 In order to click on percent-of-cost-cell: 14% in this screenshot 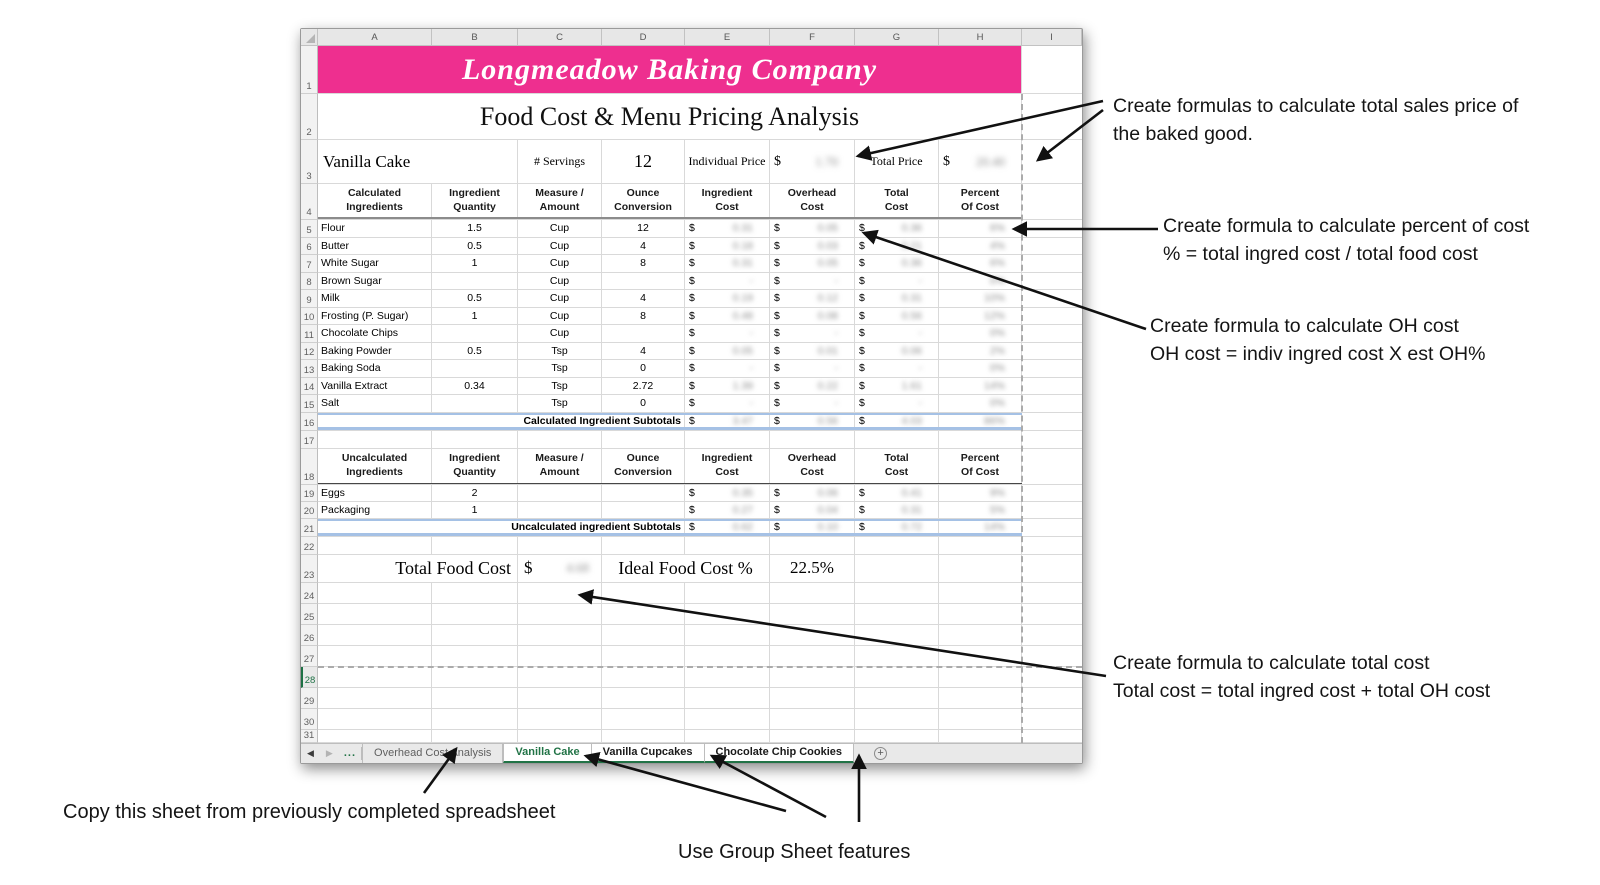, I will do `click(980, 385)`.